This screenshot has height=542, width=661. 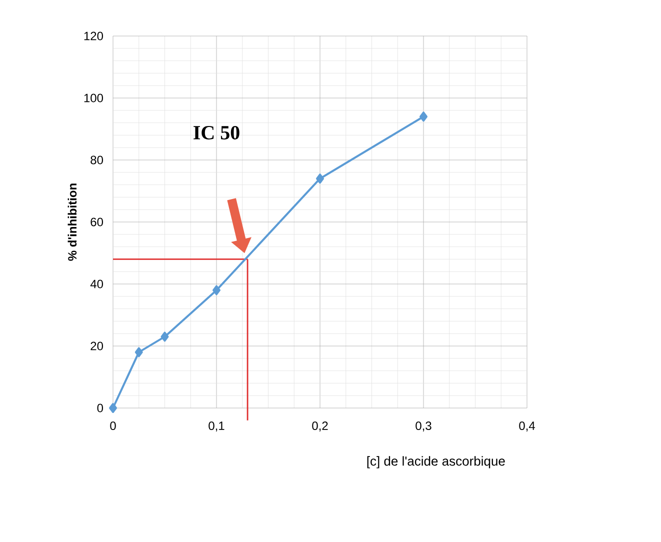 What do you see at coordinates (436, 462) in the screenshot?
I see `x-axis-title: [c] de l'acide ascorbique` at bounding box center [436, 462].